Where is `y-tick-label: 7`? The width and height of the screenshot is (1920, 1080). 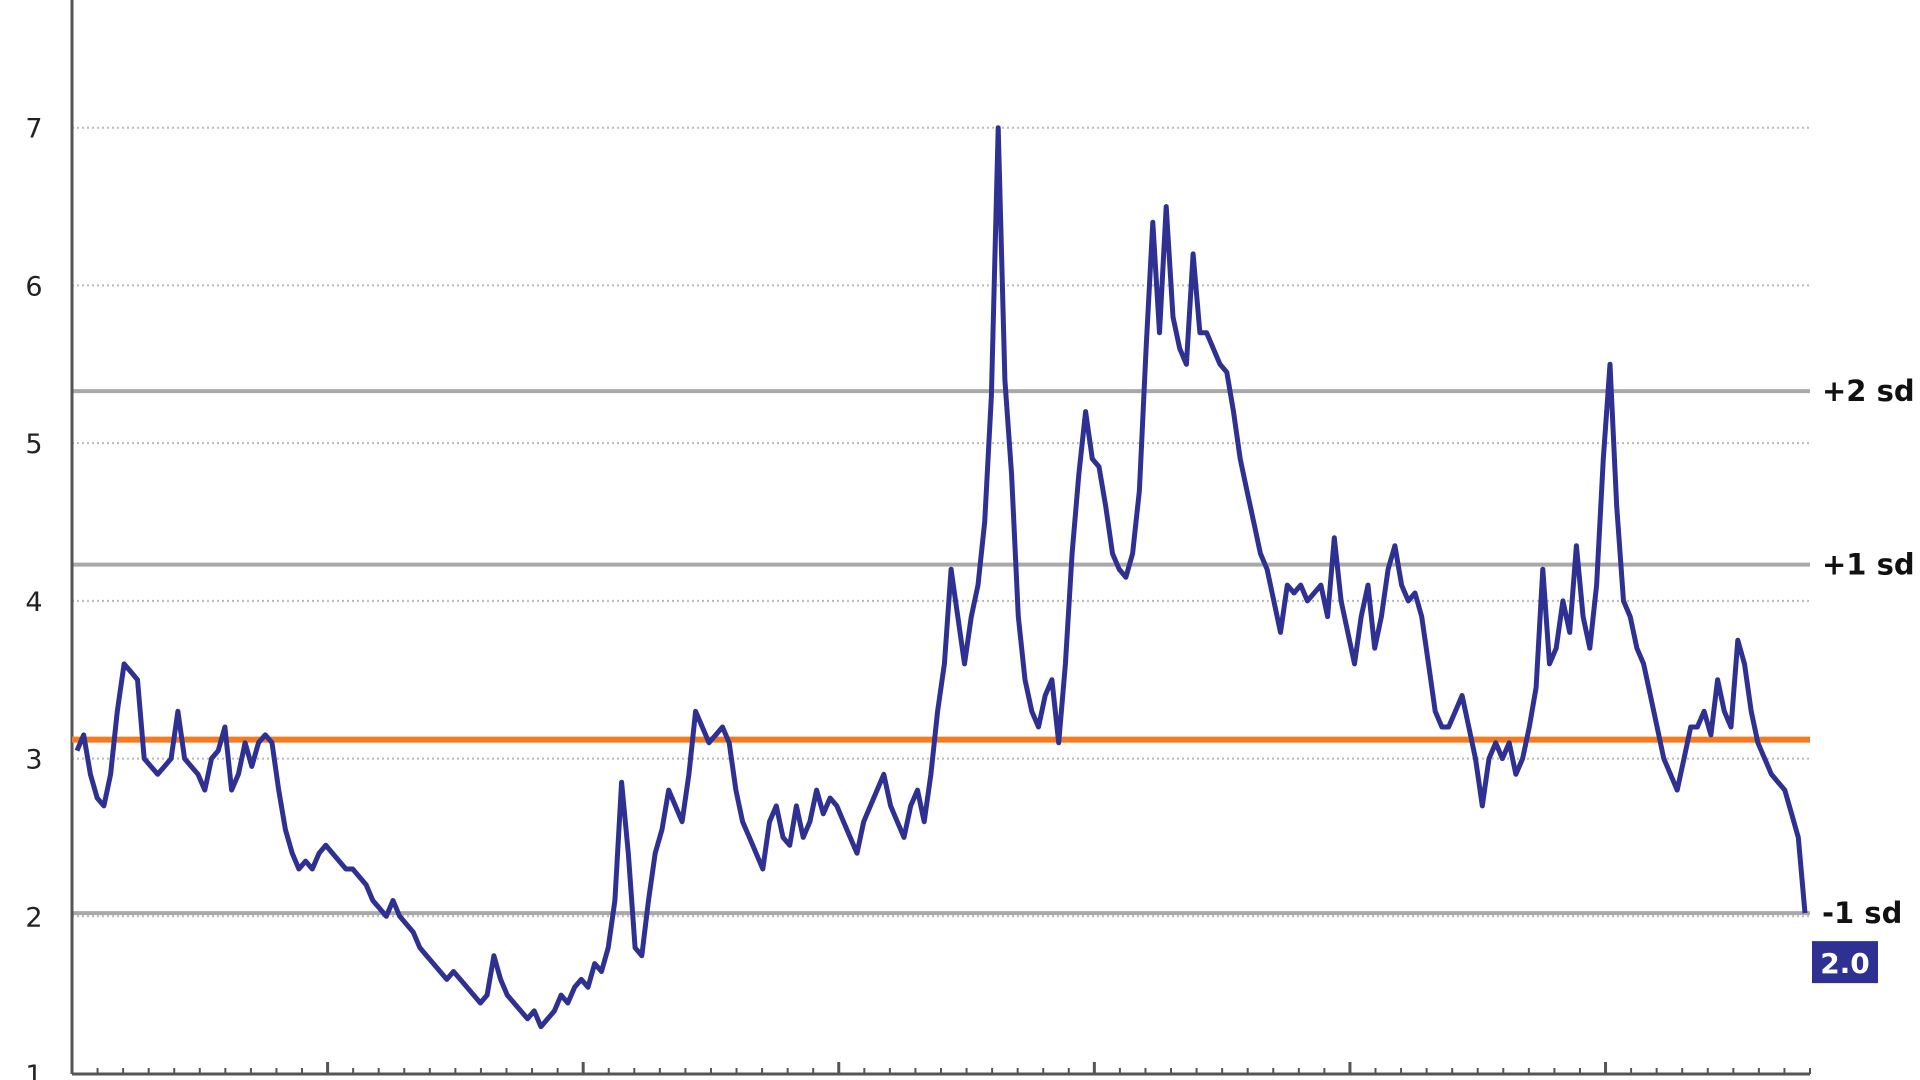
y-tick-label: 7 is located at coordinates (33, 129).